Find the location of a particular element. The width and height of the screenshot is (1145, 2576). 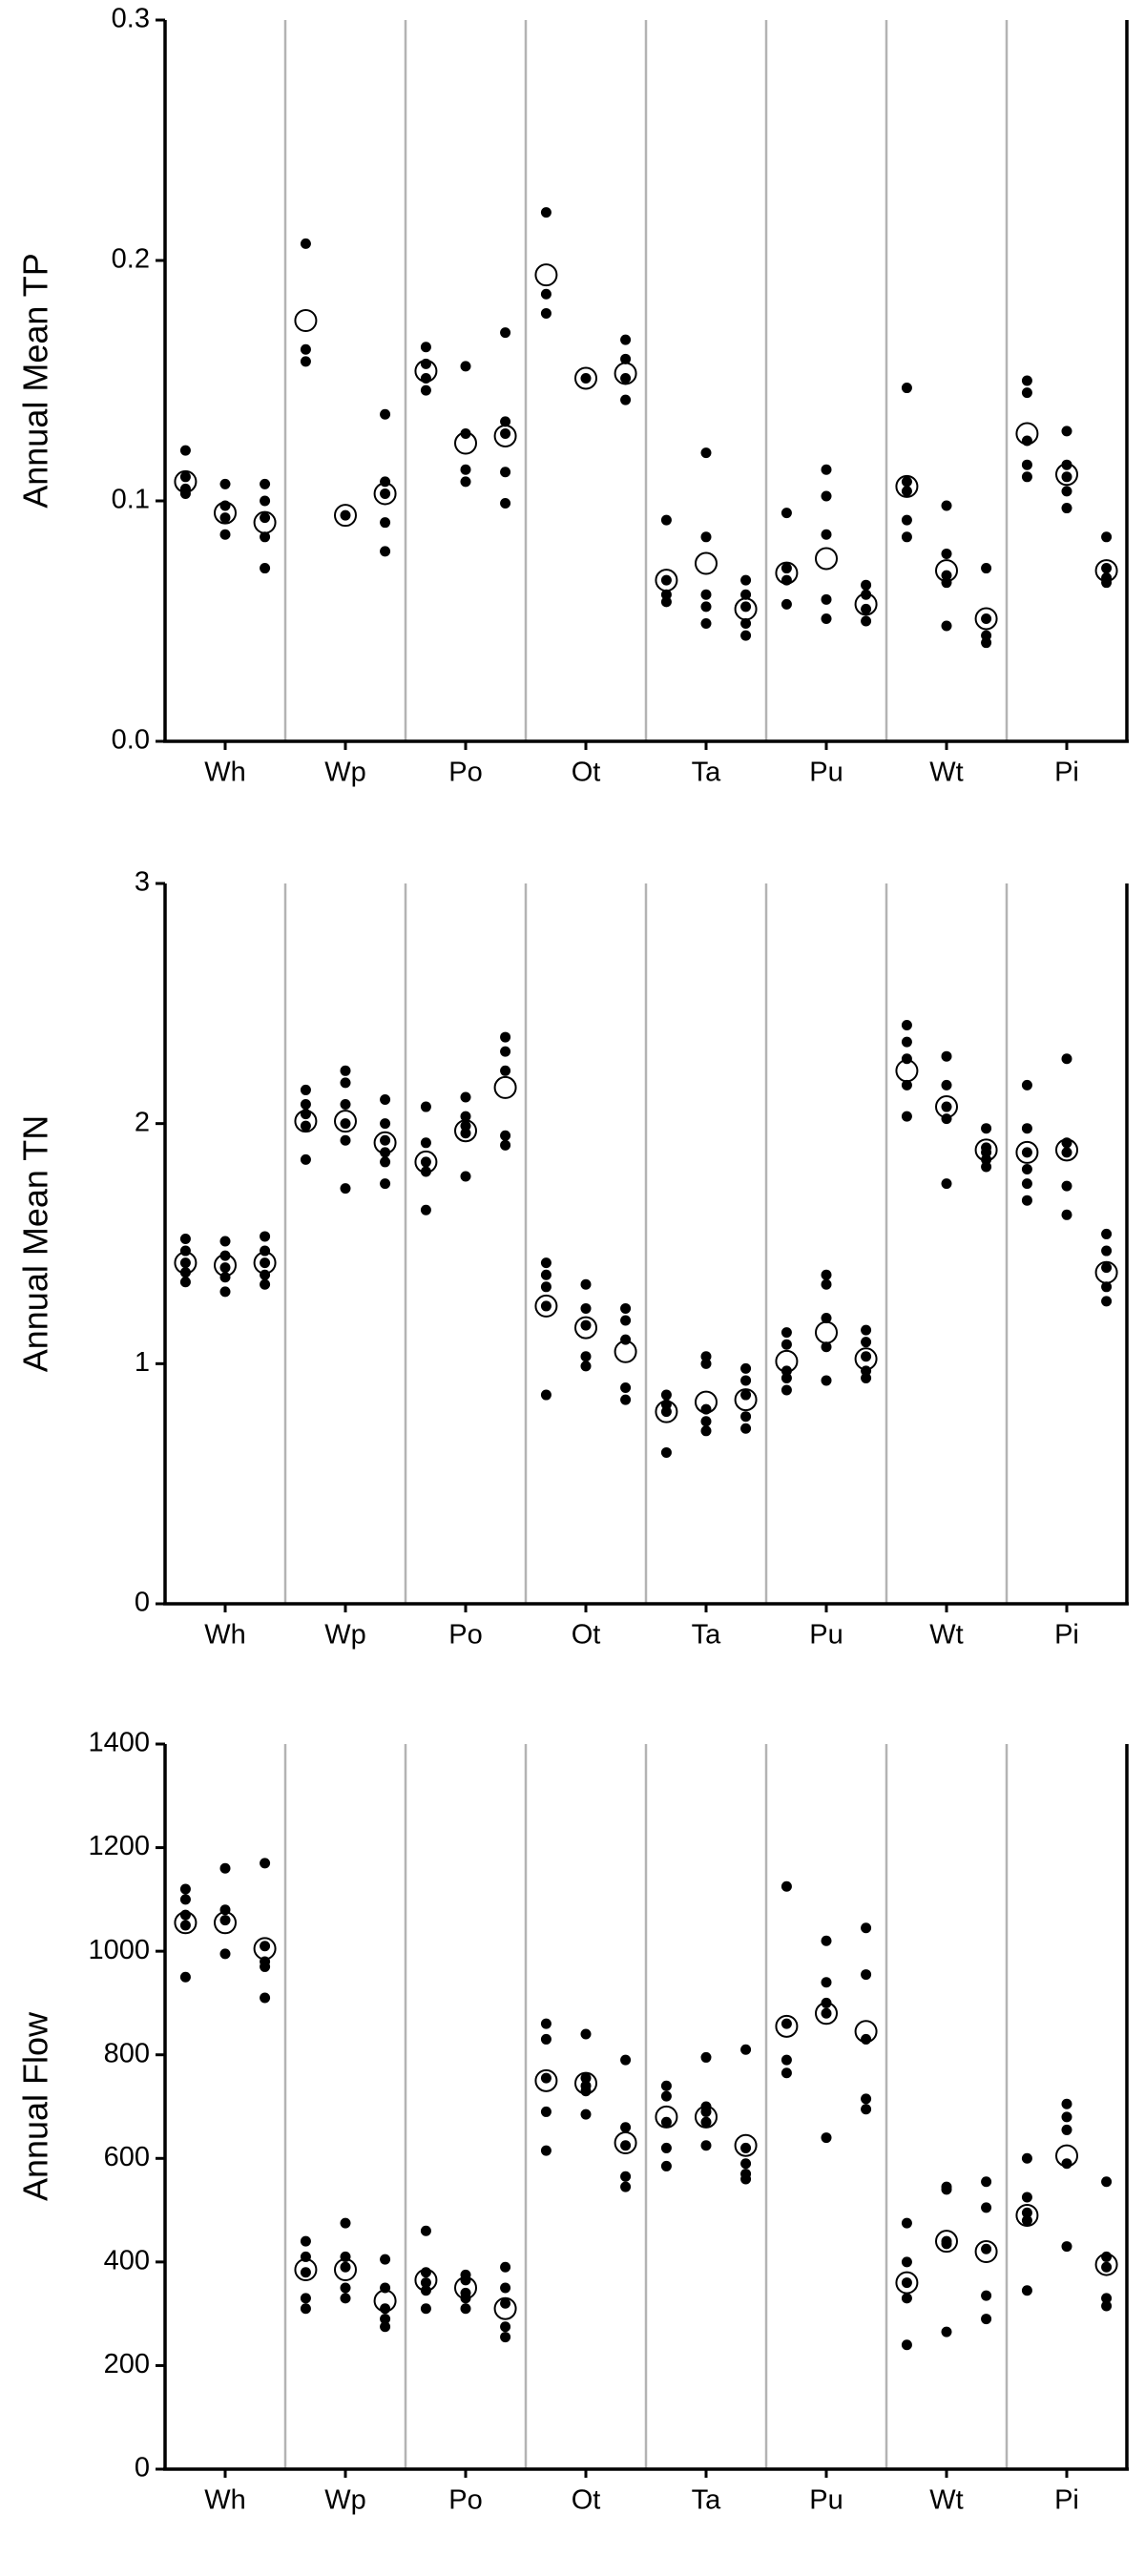

y-tick-label: 0 is located at coordinates (142, 1603).